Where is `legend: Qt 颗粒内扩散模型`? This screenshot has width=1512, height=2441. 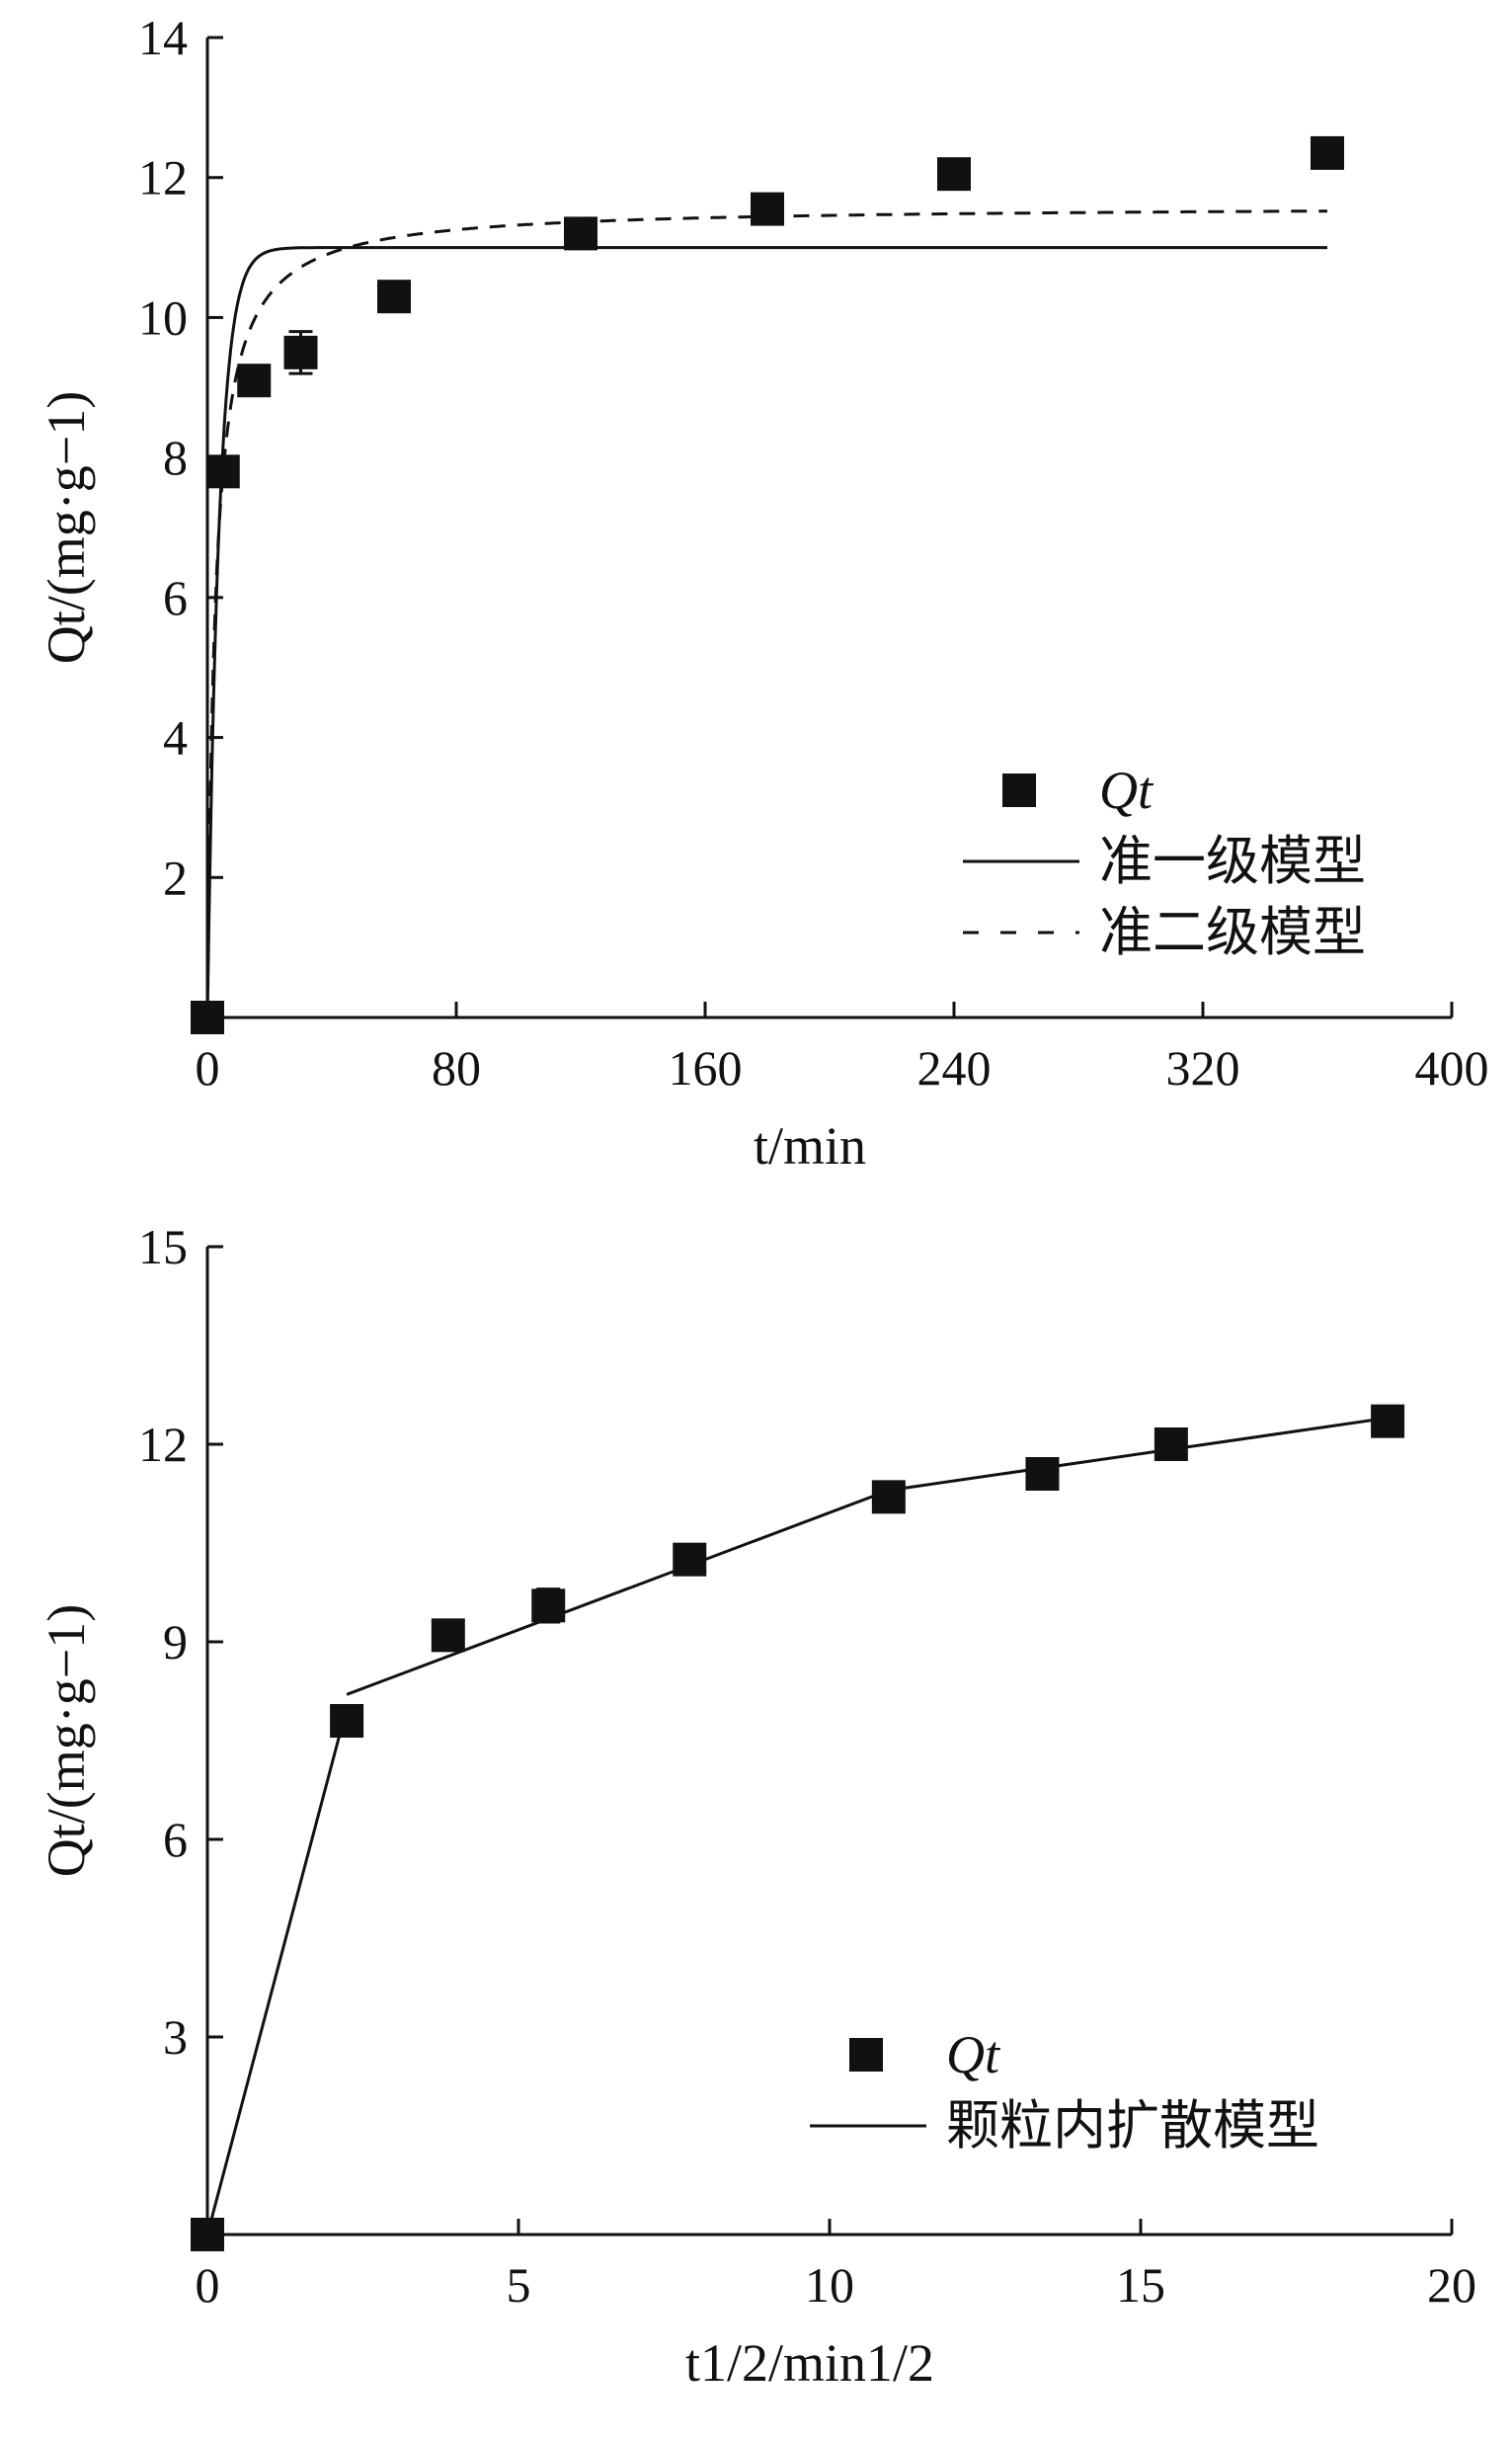
legend: Qt 颗粒内扩散模型 is located at coordinates (1065, 2091).